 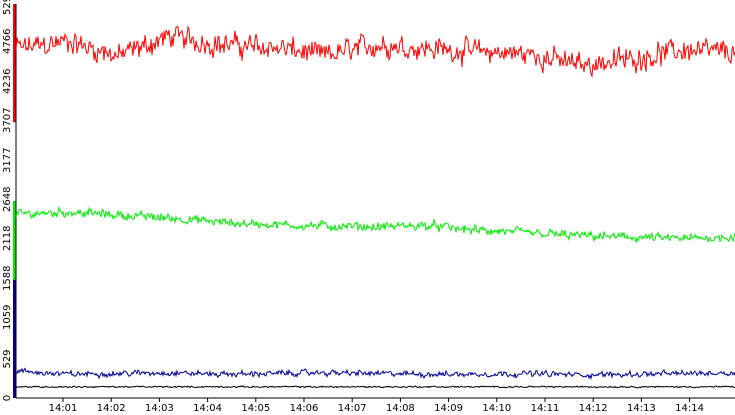 I want to click on x-tick-label: 14:08, so click(x=400, y=408).